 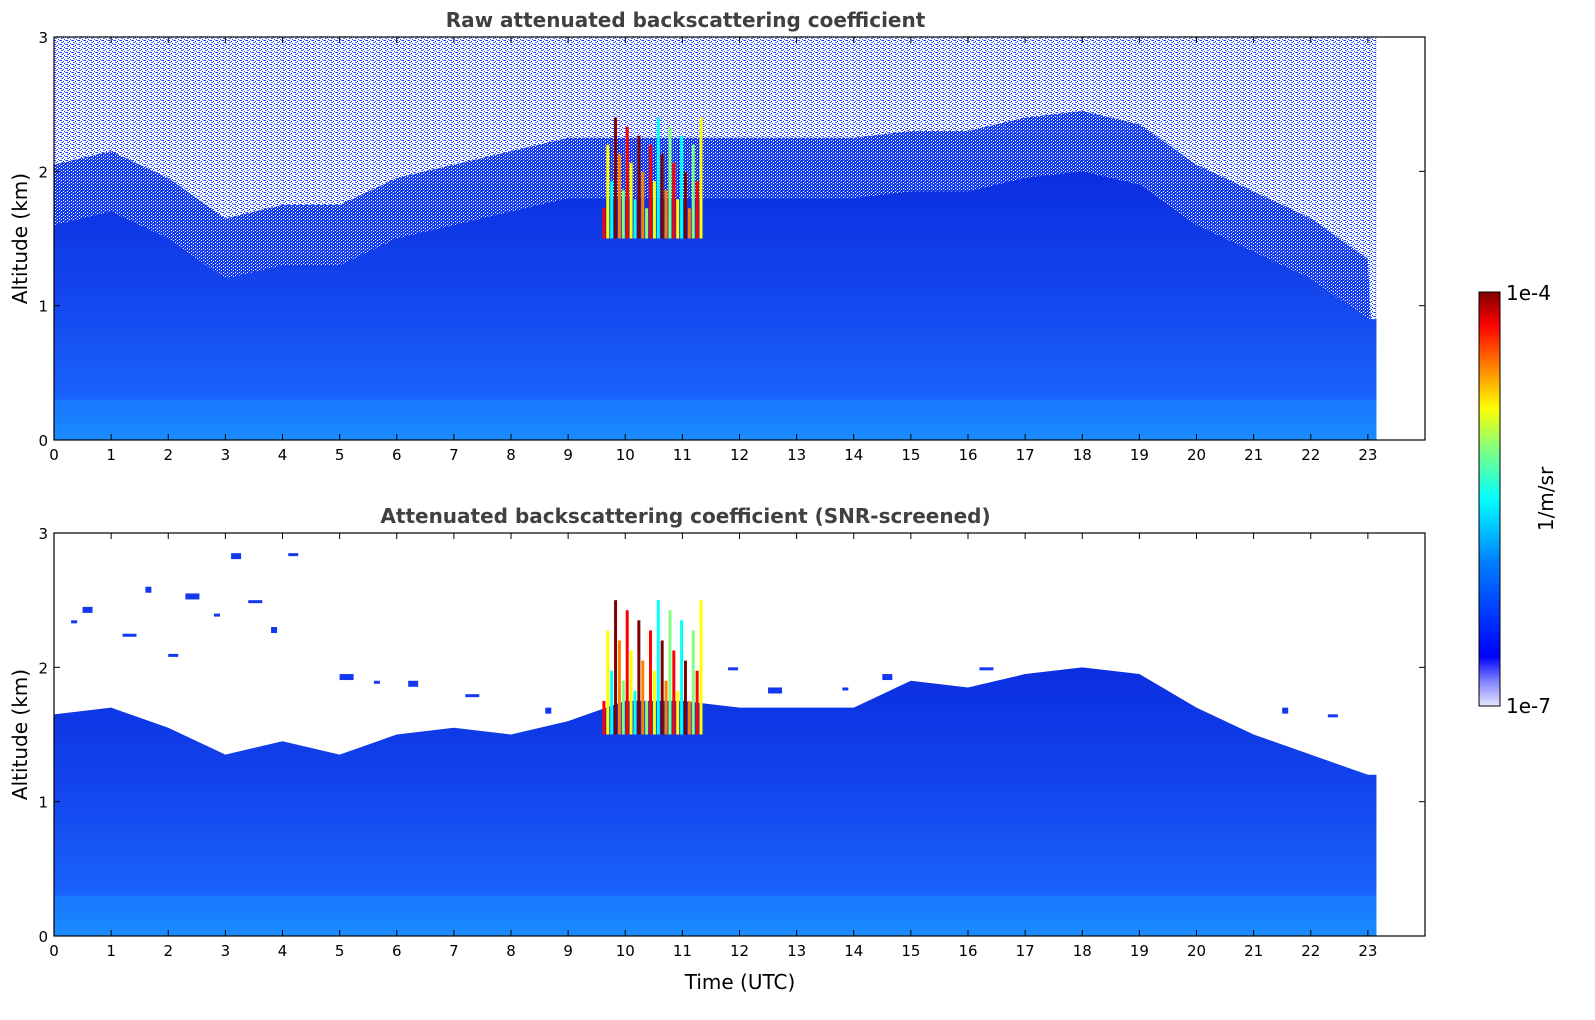 I want to click on x-tick-label: 10, so click(x=625, y=951).